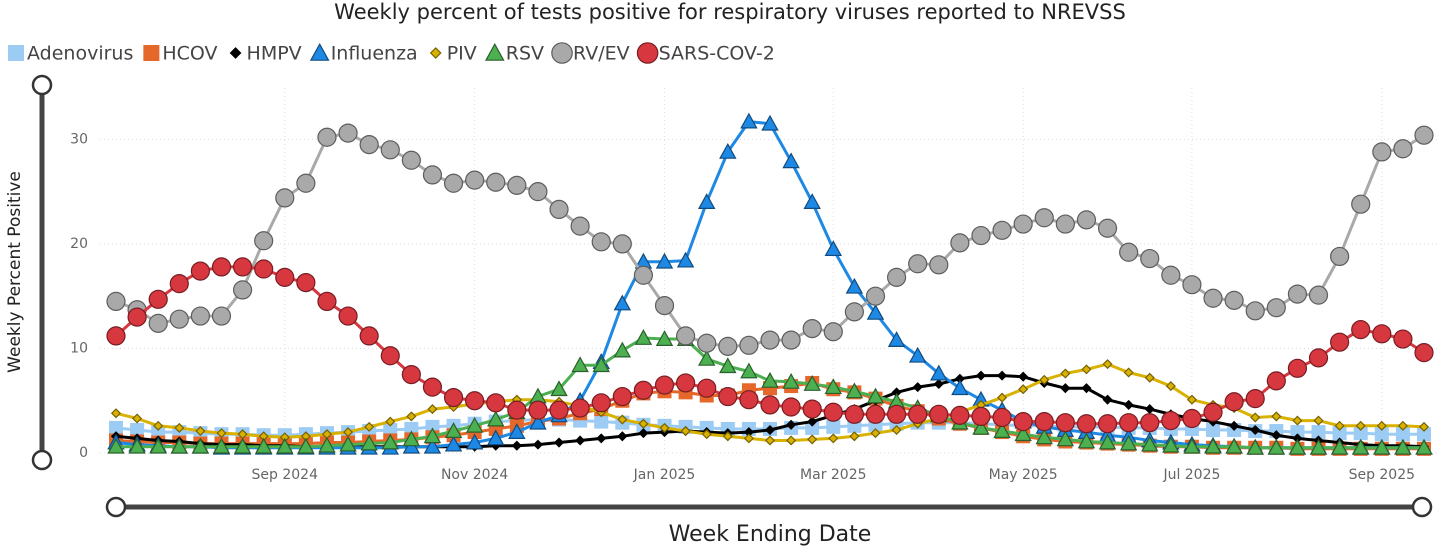 The height and width of the screenshot is (553, 1456). I want to click on x-tick-label: Sep 2025, so click(1382, 475).